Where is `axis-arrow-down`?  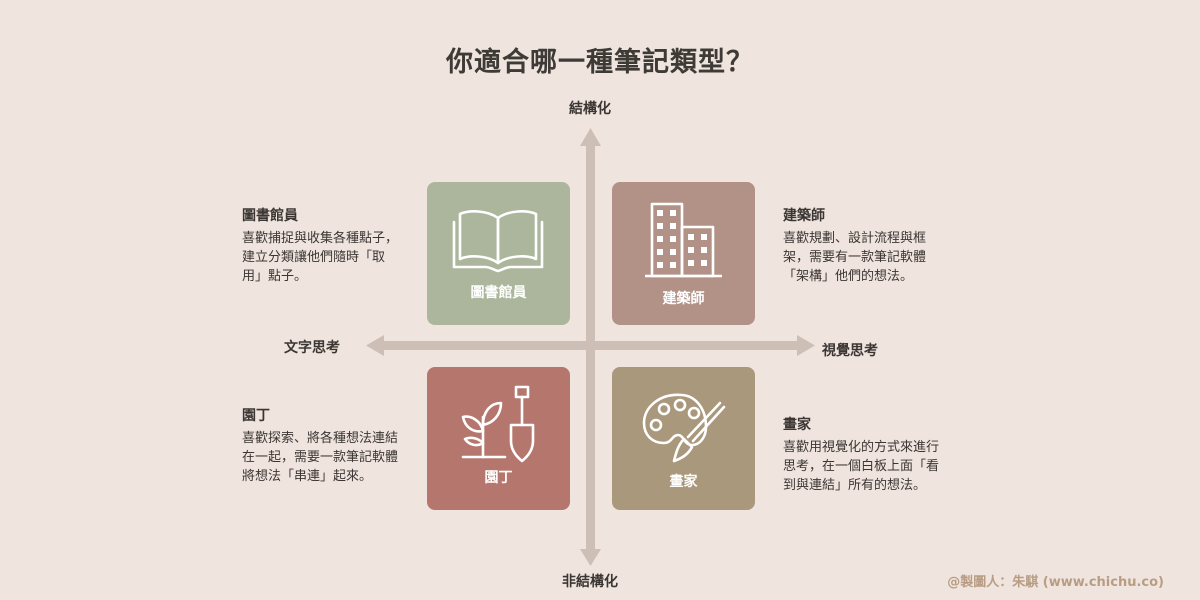
axis-arrow-down is located at coordinates (590, 557).